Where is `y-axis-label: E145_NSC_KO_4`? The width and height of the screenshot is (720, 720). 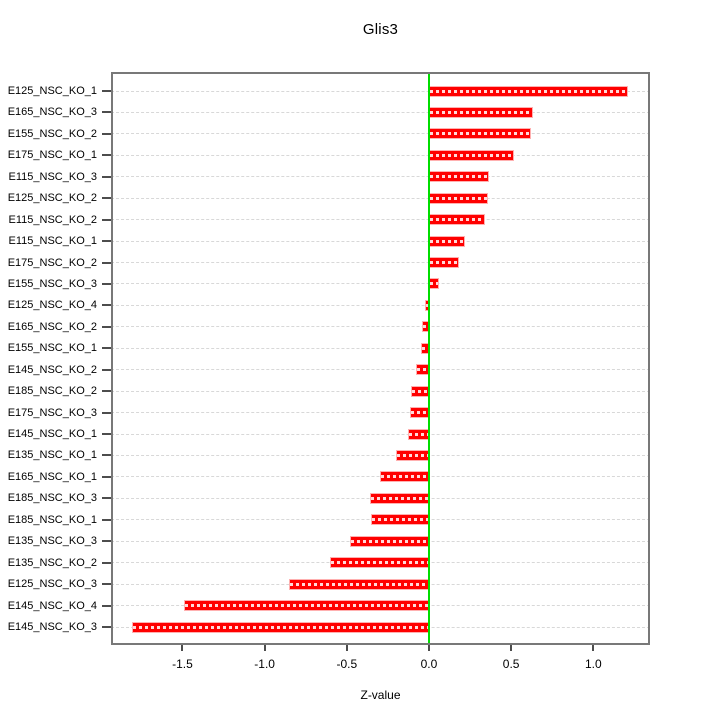 y-axis-label: E145_NSC_KO_4 is located at coordinates (52, 605).